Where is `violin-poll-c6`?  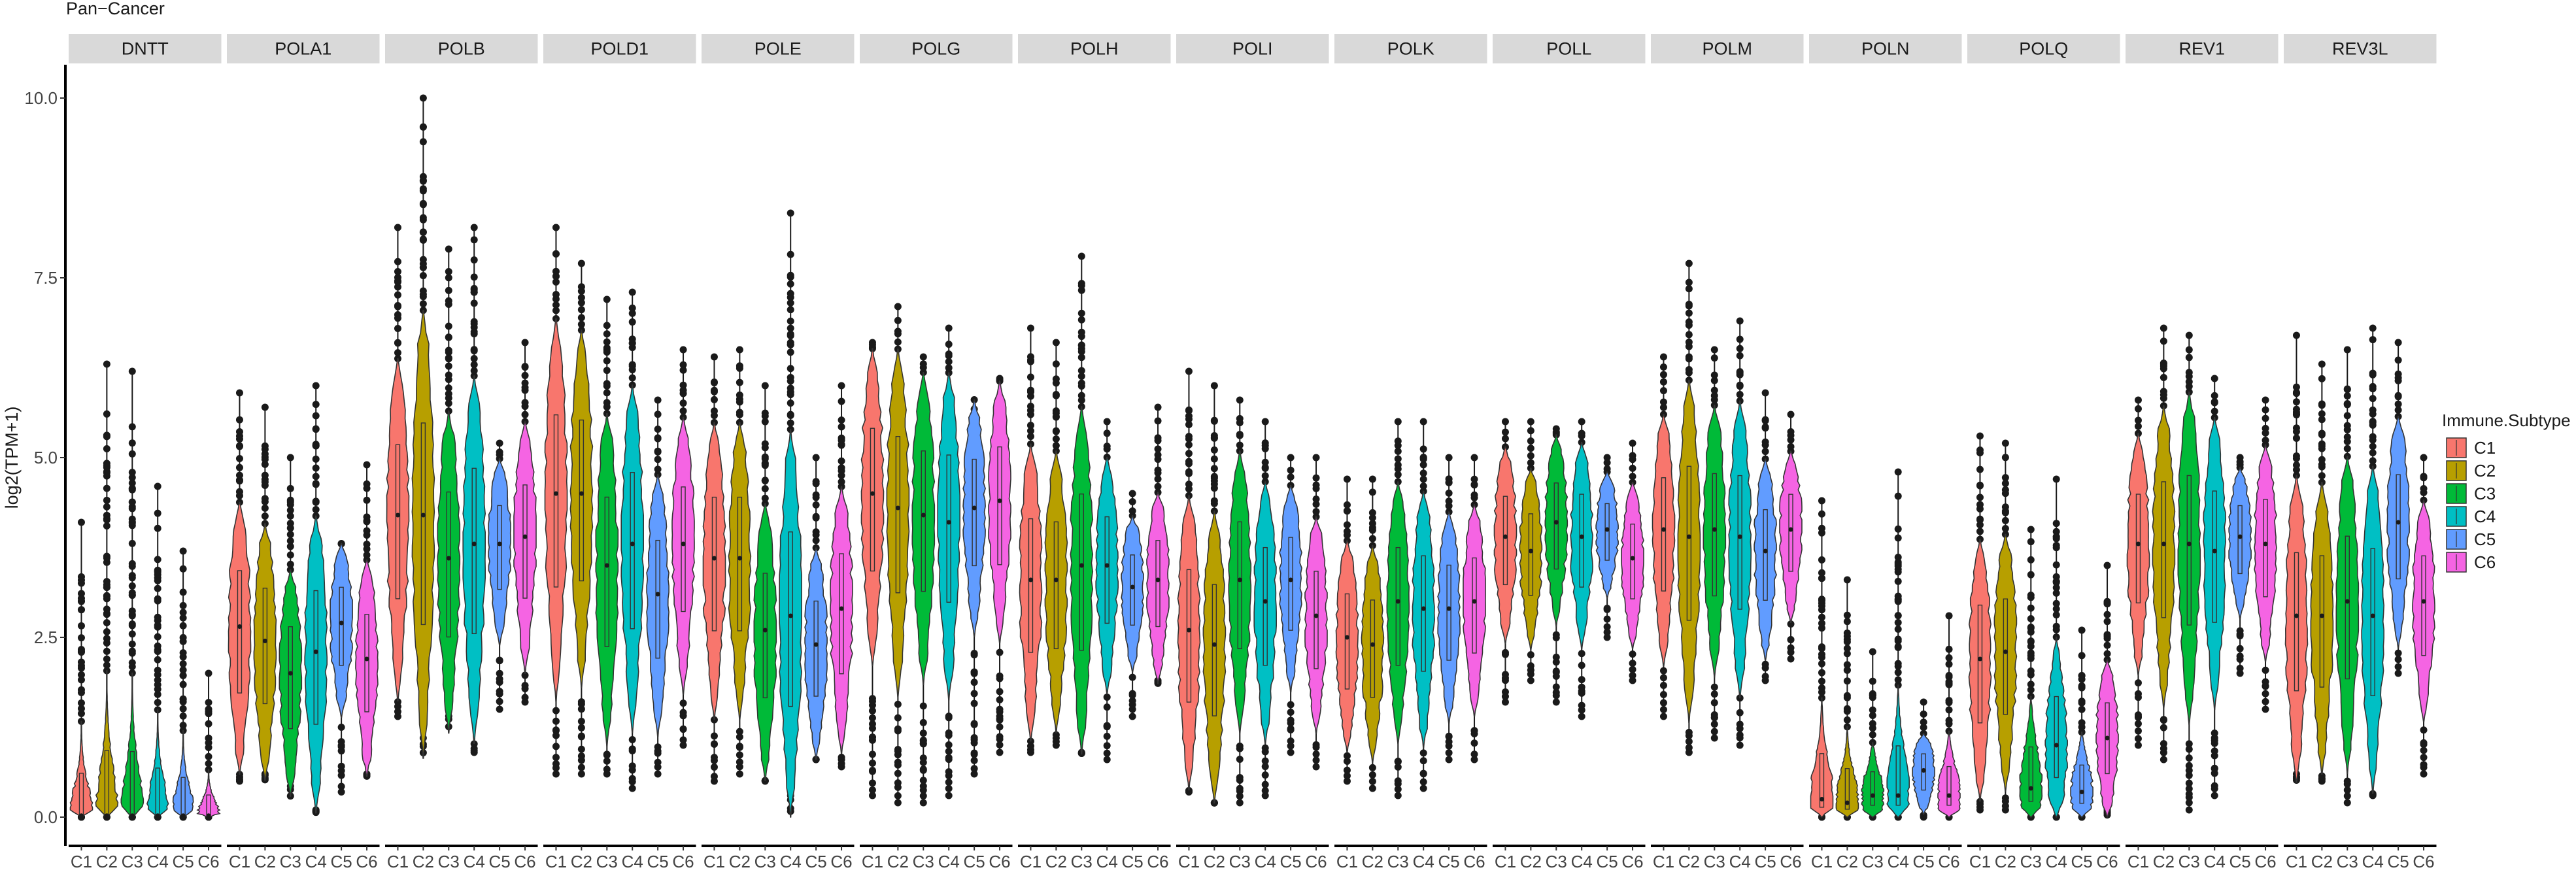 violin-poll-c6 is located at coordinates (1632, 565).